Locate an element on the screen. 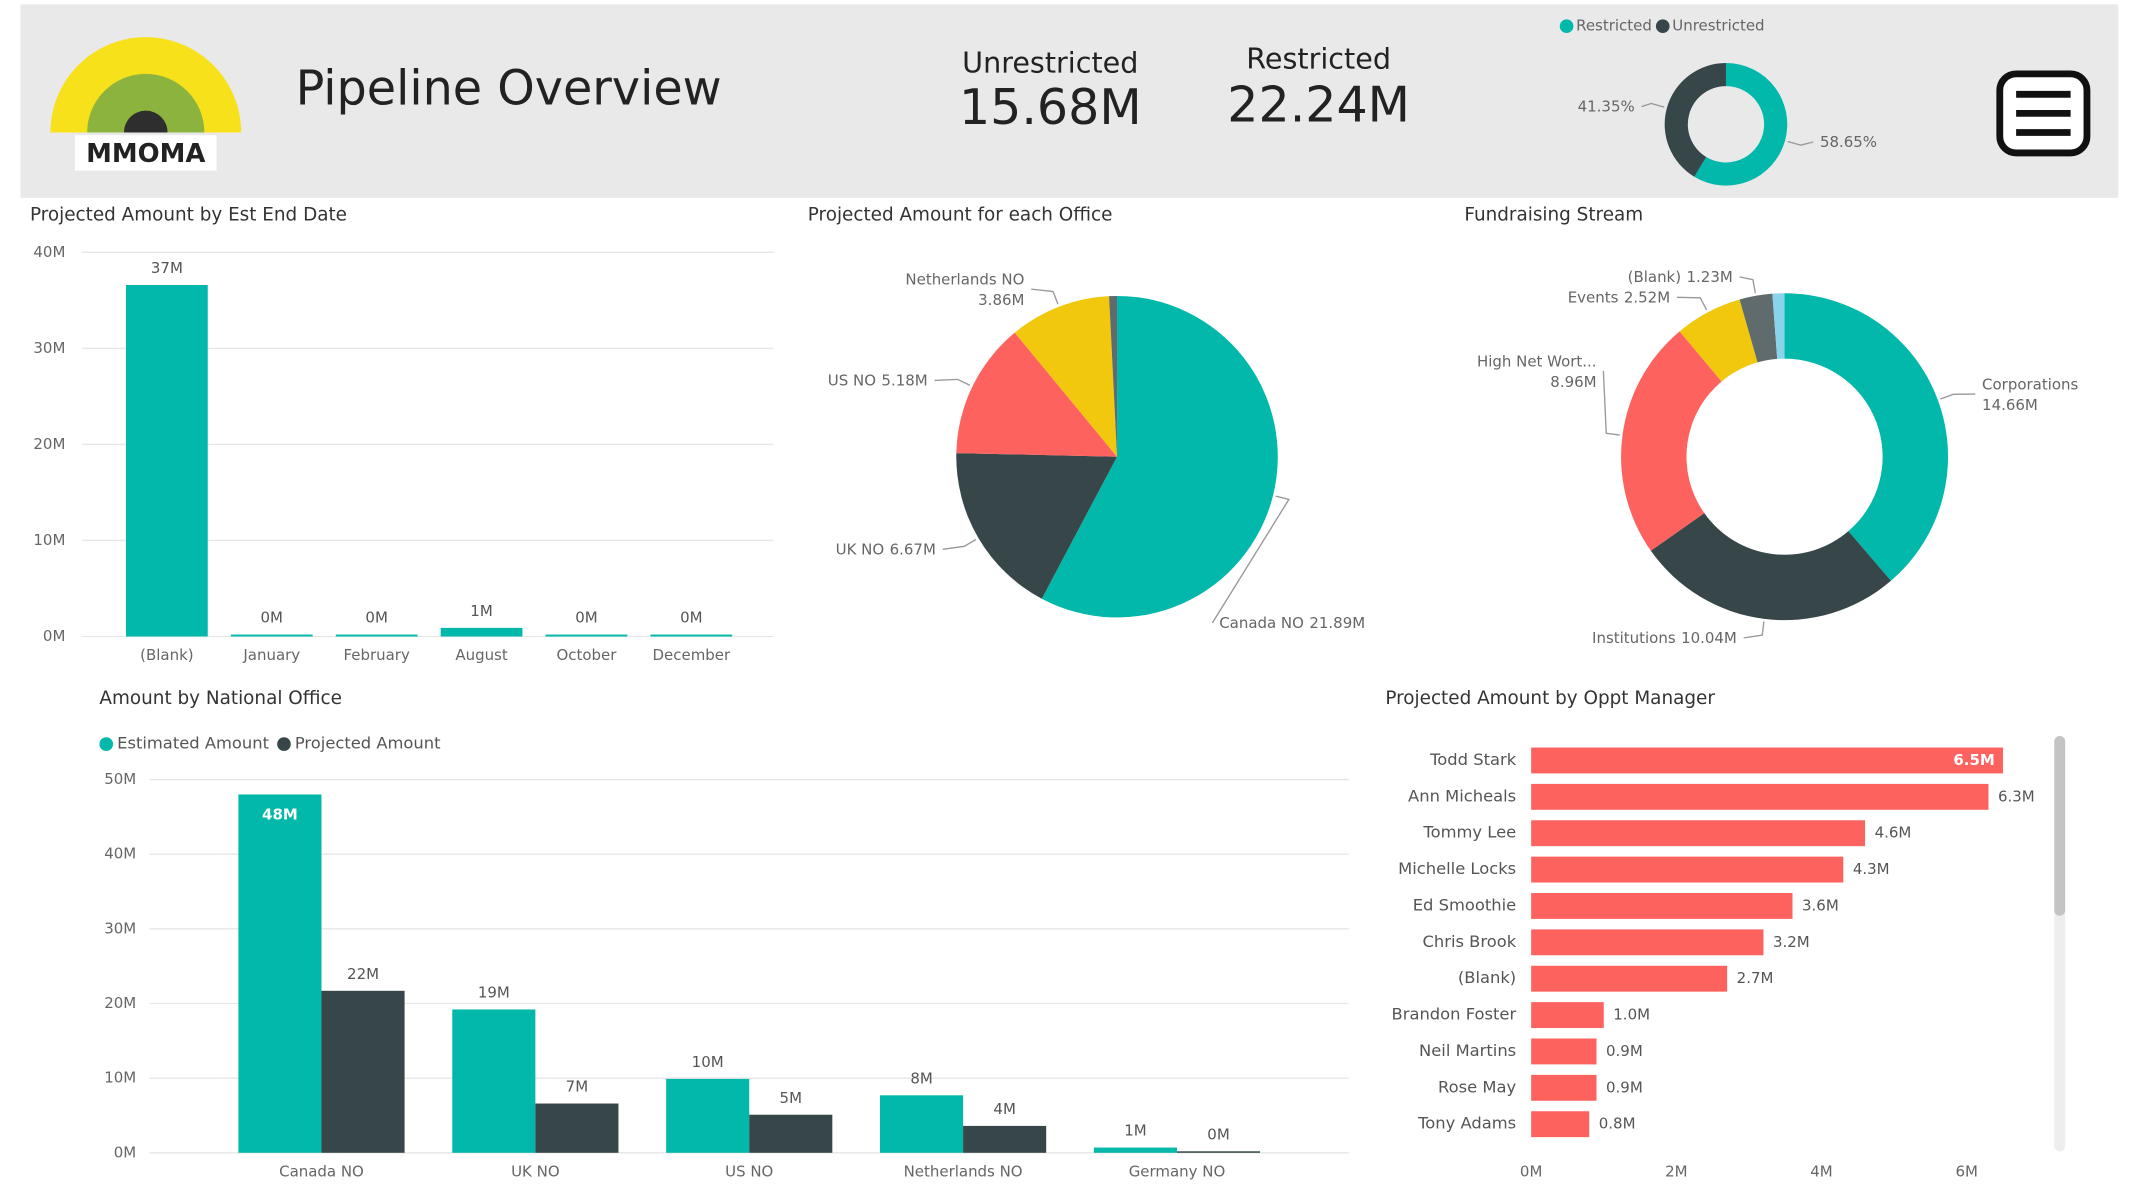 This screenshot has width=2136, height=1194. slice-label: Corporations 14.66M is located at coordinates (2030, 394).